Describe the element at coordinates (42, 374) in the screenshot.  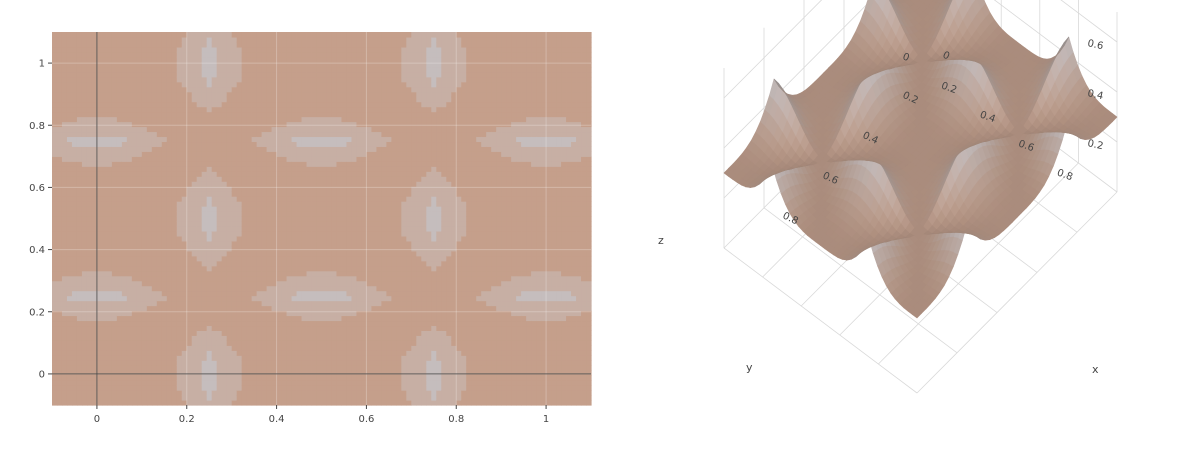
I see `y-tick-label: 0` at that location.